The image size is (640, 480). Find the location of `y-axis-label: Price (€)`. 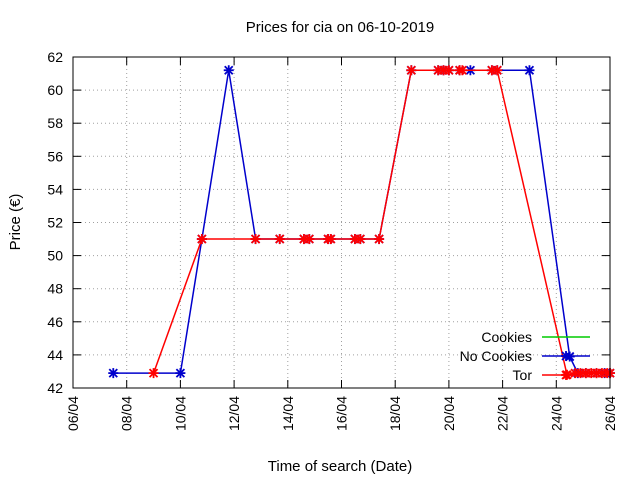

y-axis-label: Price (€) is located at coordinates (15, 222).